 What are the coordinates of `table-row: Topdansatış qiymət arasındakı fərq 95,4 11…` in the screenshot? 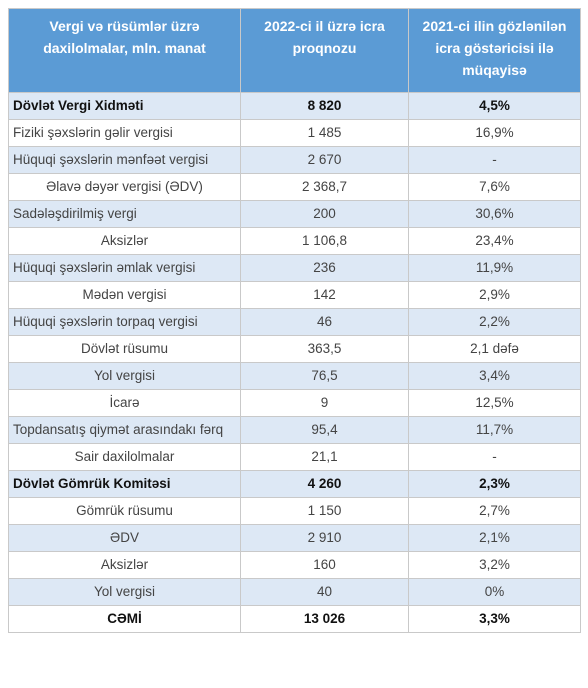 It's located at (294, 430).